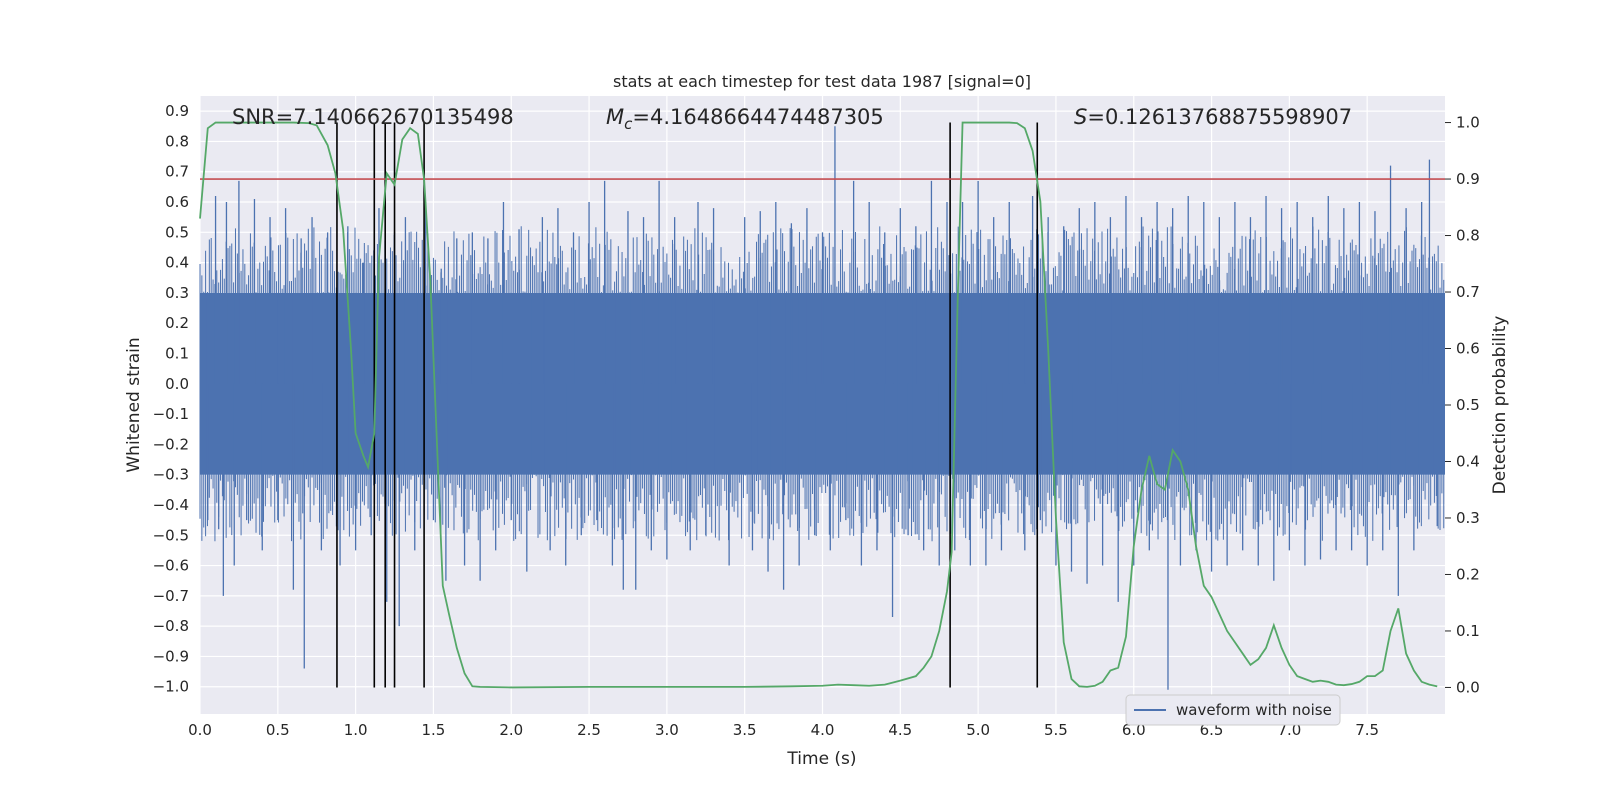 The image size is (1600, 800). What do you see at coordinates (278, 730) in the screenshot?
I see `x-tick-label: 0.5` at bounding box center [278, 730].